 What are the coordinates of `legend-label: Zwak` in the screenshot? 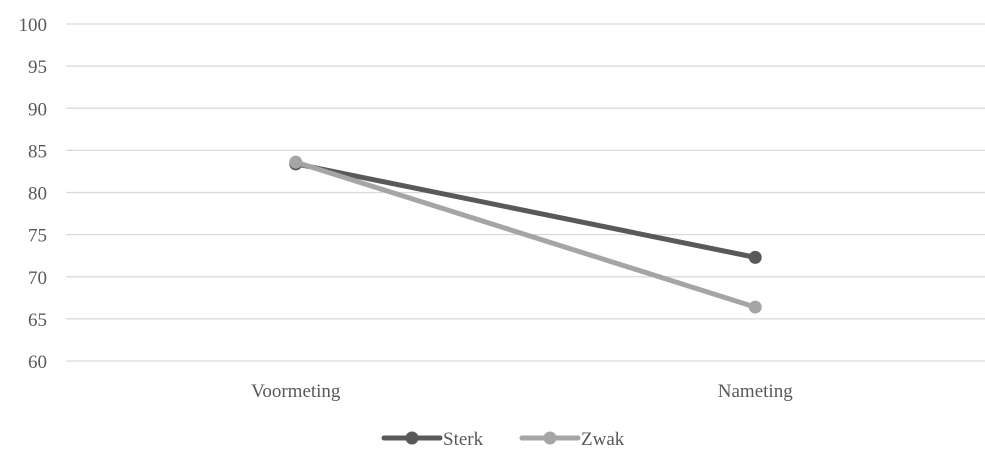 It's located at (603, 439).